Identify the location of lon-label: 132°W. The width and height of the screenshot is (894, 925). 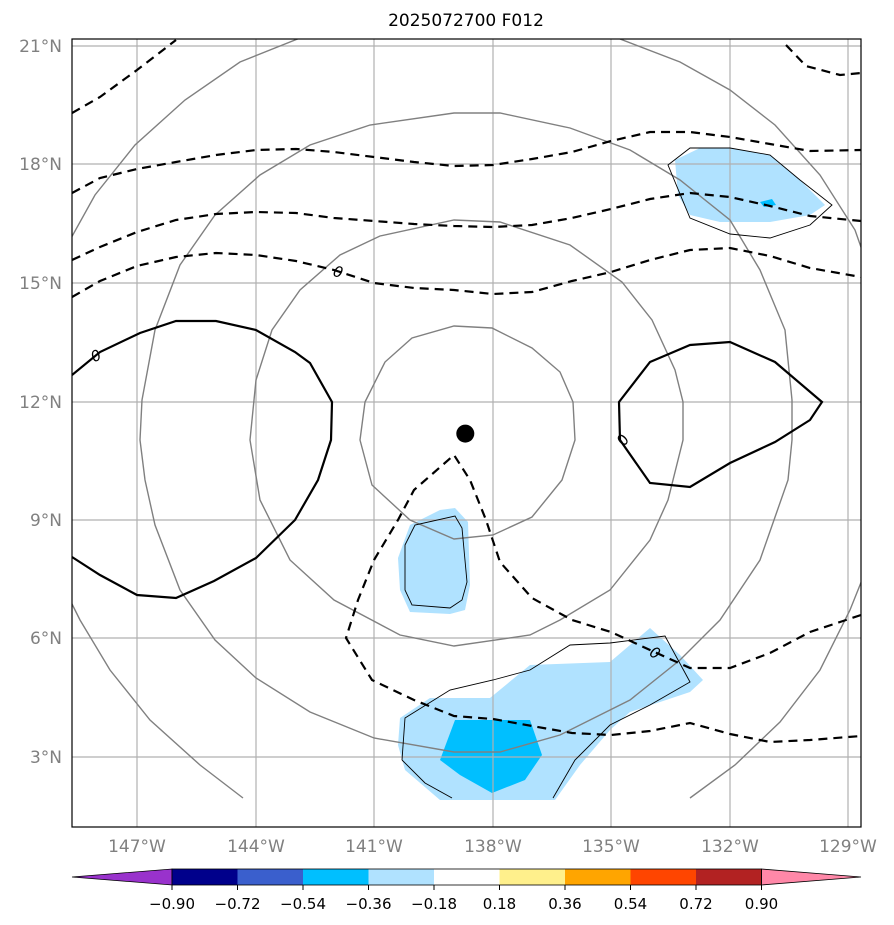
(730, 847).